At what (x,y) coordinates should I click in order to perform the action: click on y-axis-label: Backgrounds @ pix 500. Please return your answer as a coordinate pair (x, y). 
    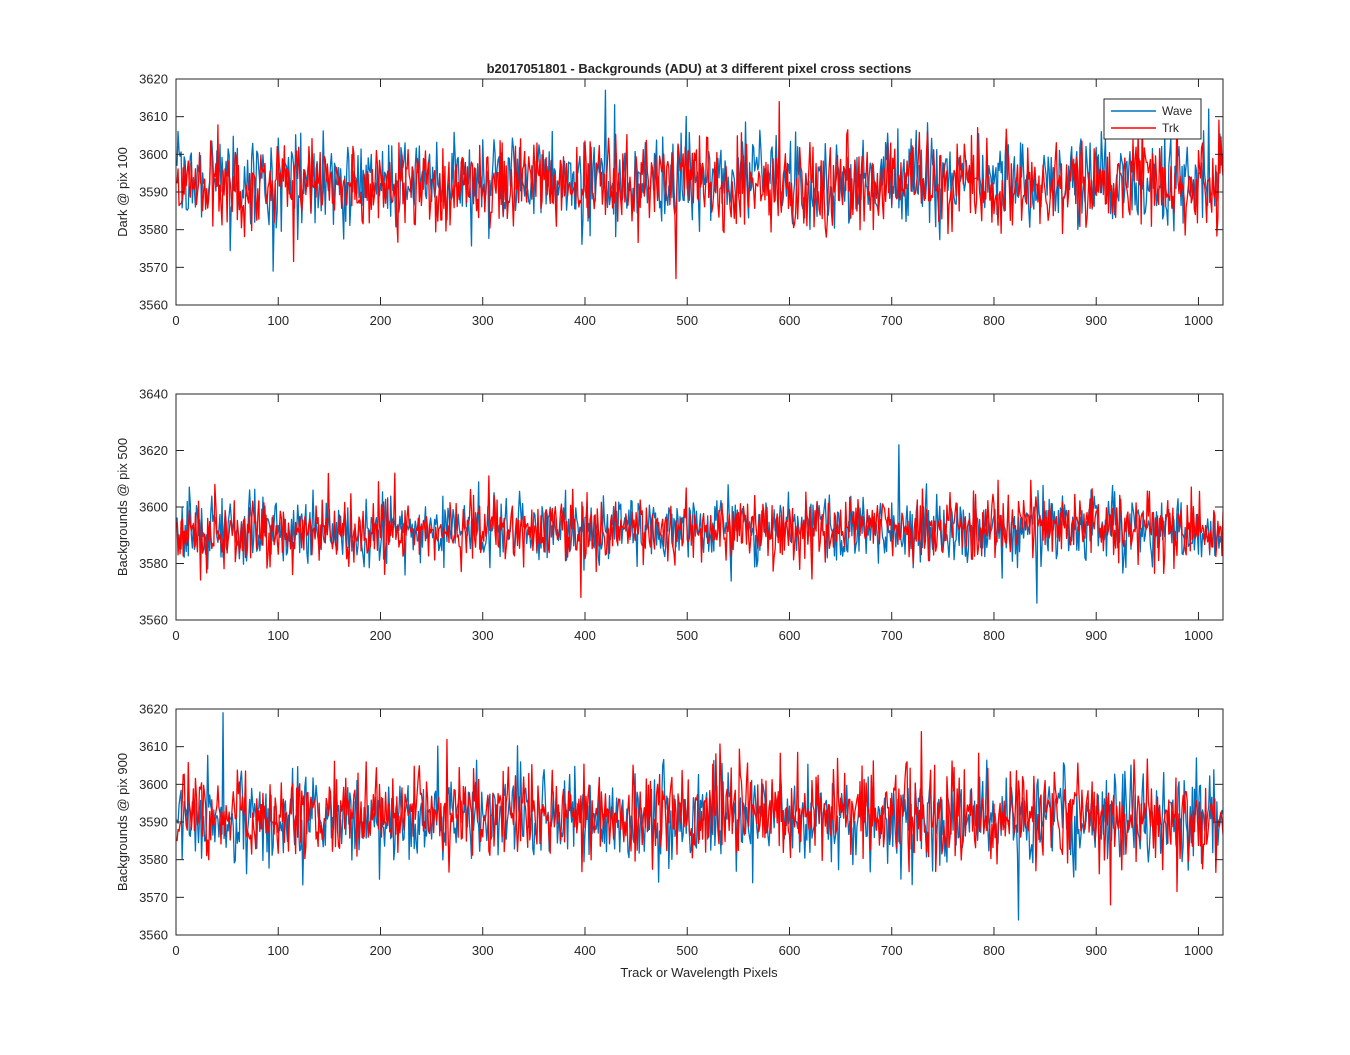
    Looking at the image, I should click on (122, 507).